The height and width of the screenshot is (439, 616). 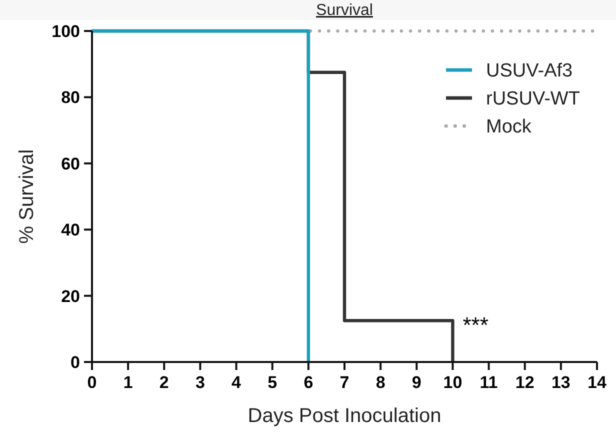 I want to click on x-tick-label: 7, so click(x=345, y=382).